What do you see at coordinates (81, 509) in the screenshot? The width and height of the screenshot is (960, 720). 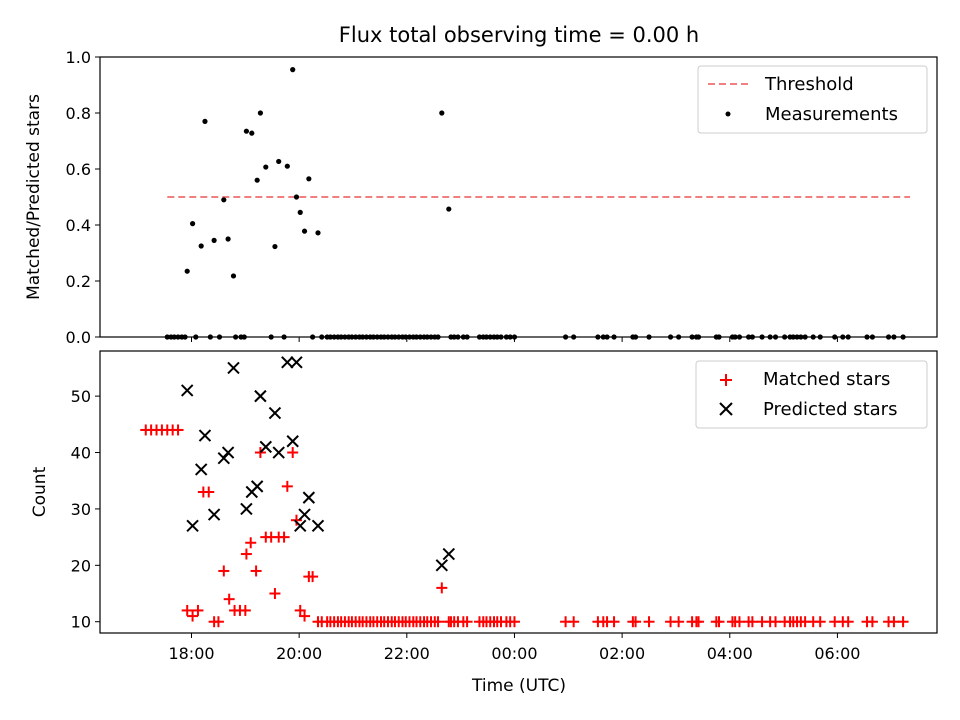 I see `bottom-y-tick-label: 30` at bounding box center [81, 509].